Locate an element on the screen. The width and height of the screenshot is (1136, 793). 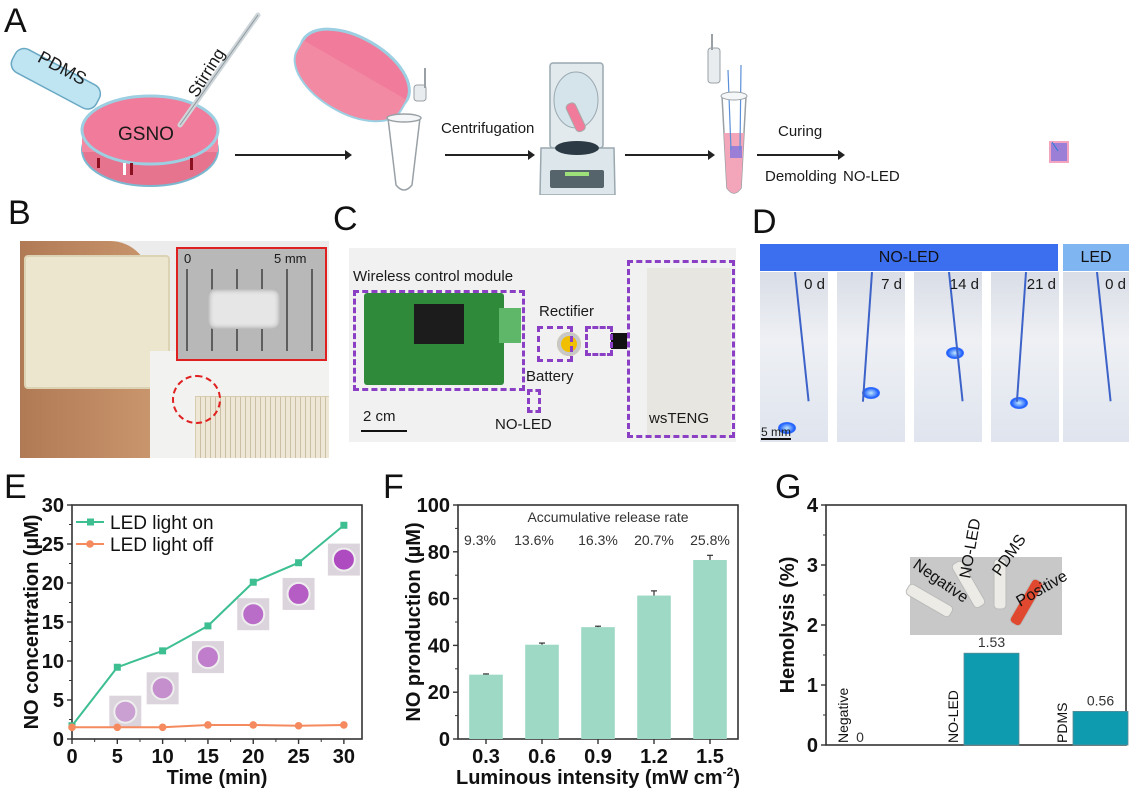
value-label: 0.56 is located at coordinates (1100, 700).